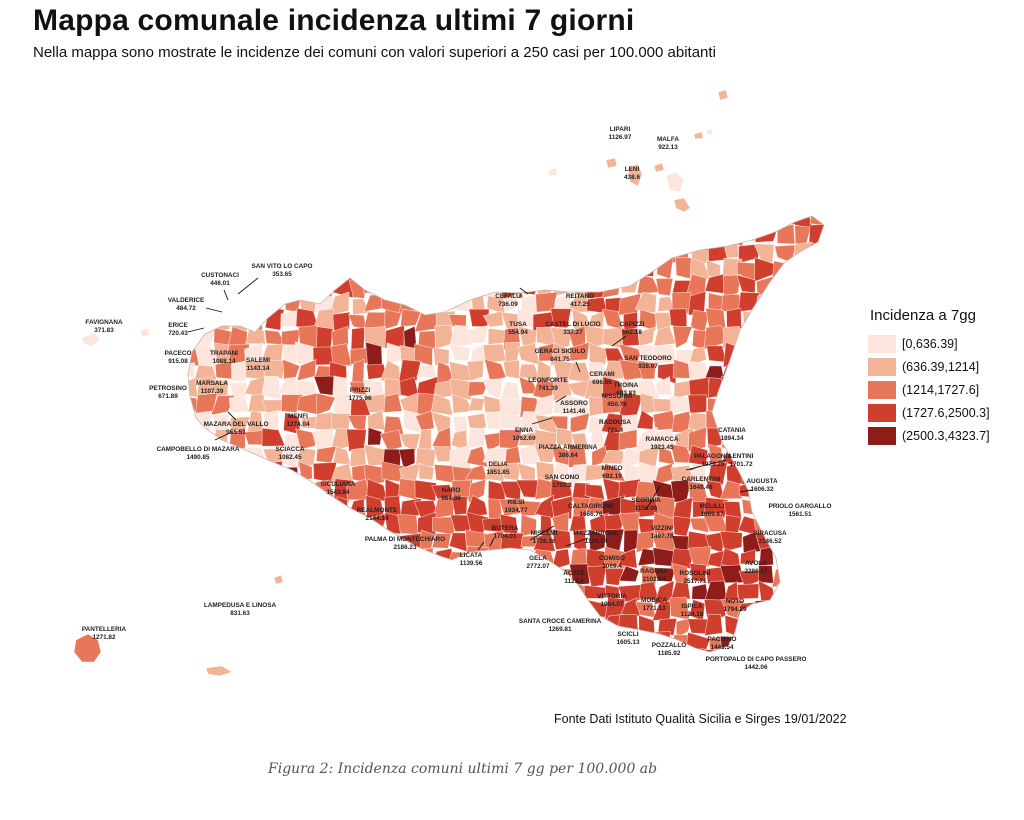  Describe the element at coordinates (186, 300) in the screenshot. I see `municipality-name: VALDERICE` at that location.